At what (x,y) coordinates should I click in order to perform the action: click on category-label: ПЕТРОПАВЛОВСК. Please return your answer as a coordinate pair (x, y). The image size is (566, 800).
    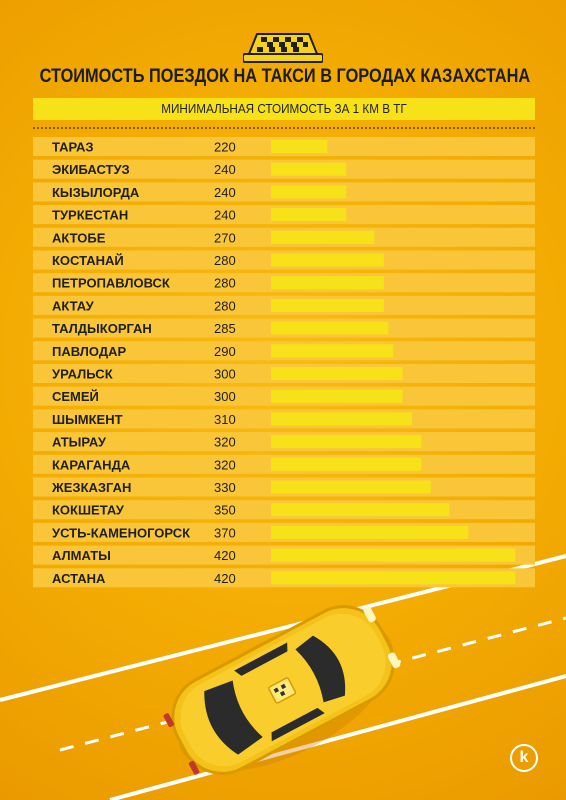
    Looking at the image, I should click on (111, 283).